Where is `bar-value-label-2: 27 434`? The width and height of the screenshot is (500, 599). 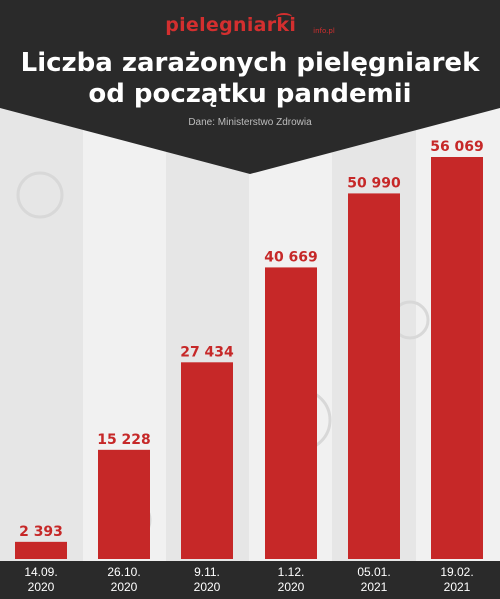
bar-value-label-2: 27 434 is located at coordinates (207, 352).